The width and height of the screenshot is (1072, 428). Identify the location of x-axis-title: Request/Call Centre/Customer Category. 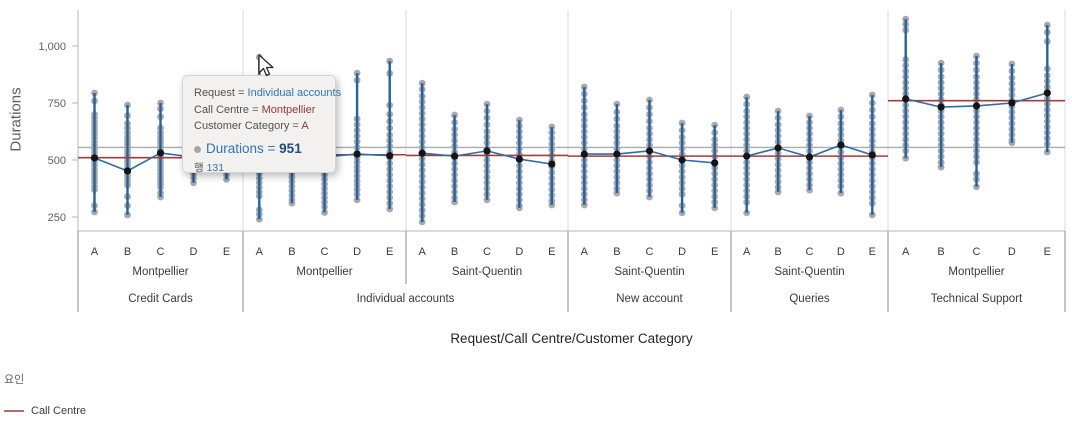
(571, 338).